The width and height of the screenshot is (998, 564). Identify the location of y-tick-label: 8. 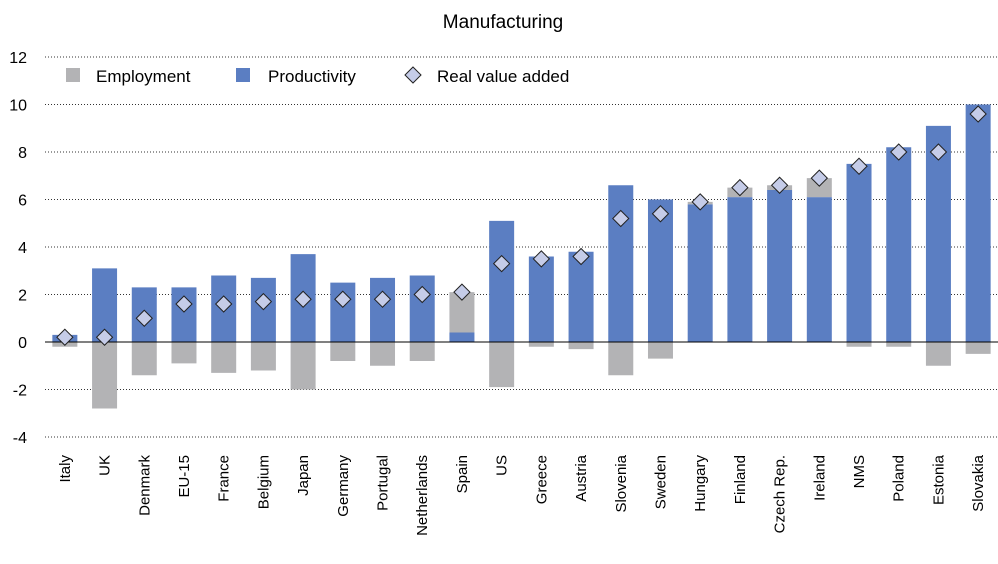
(22, 153).